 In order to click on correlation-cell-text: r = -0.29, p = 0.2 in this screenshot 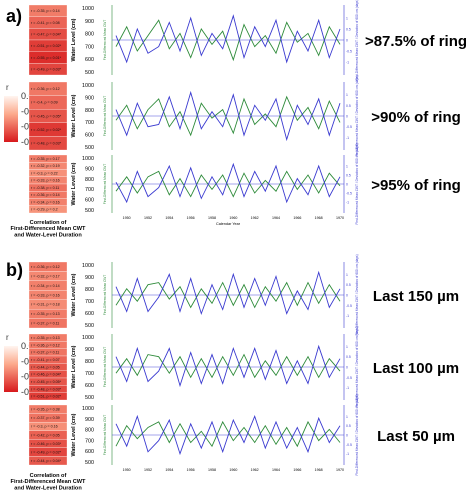, I will do `click(44, 210)`.